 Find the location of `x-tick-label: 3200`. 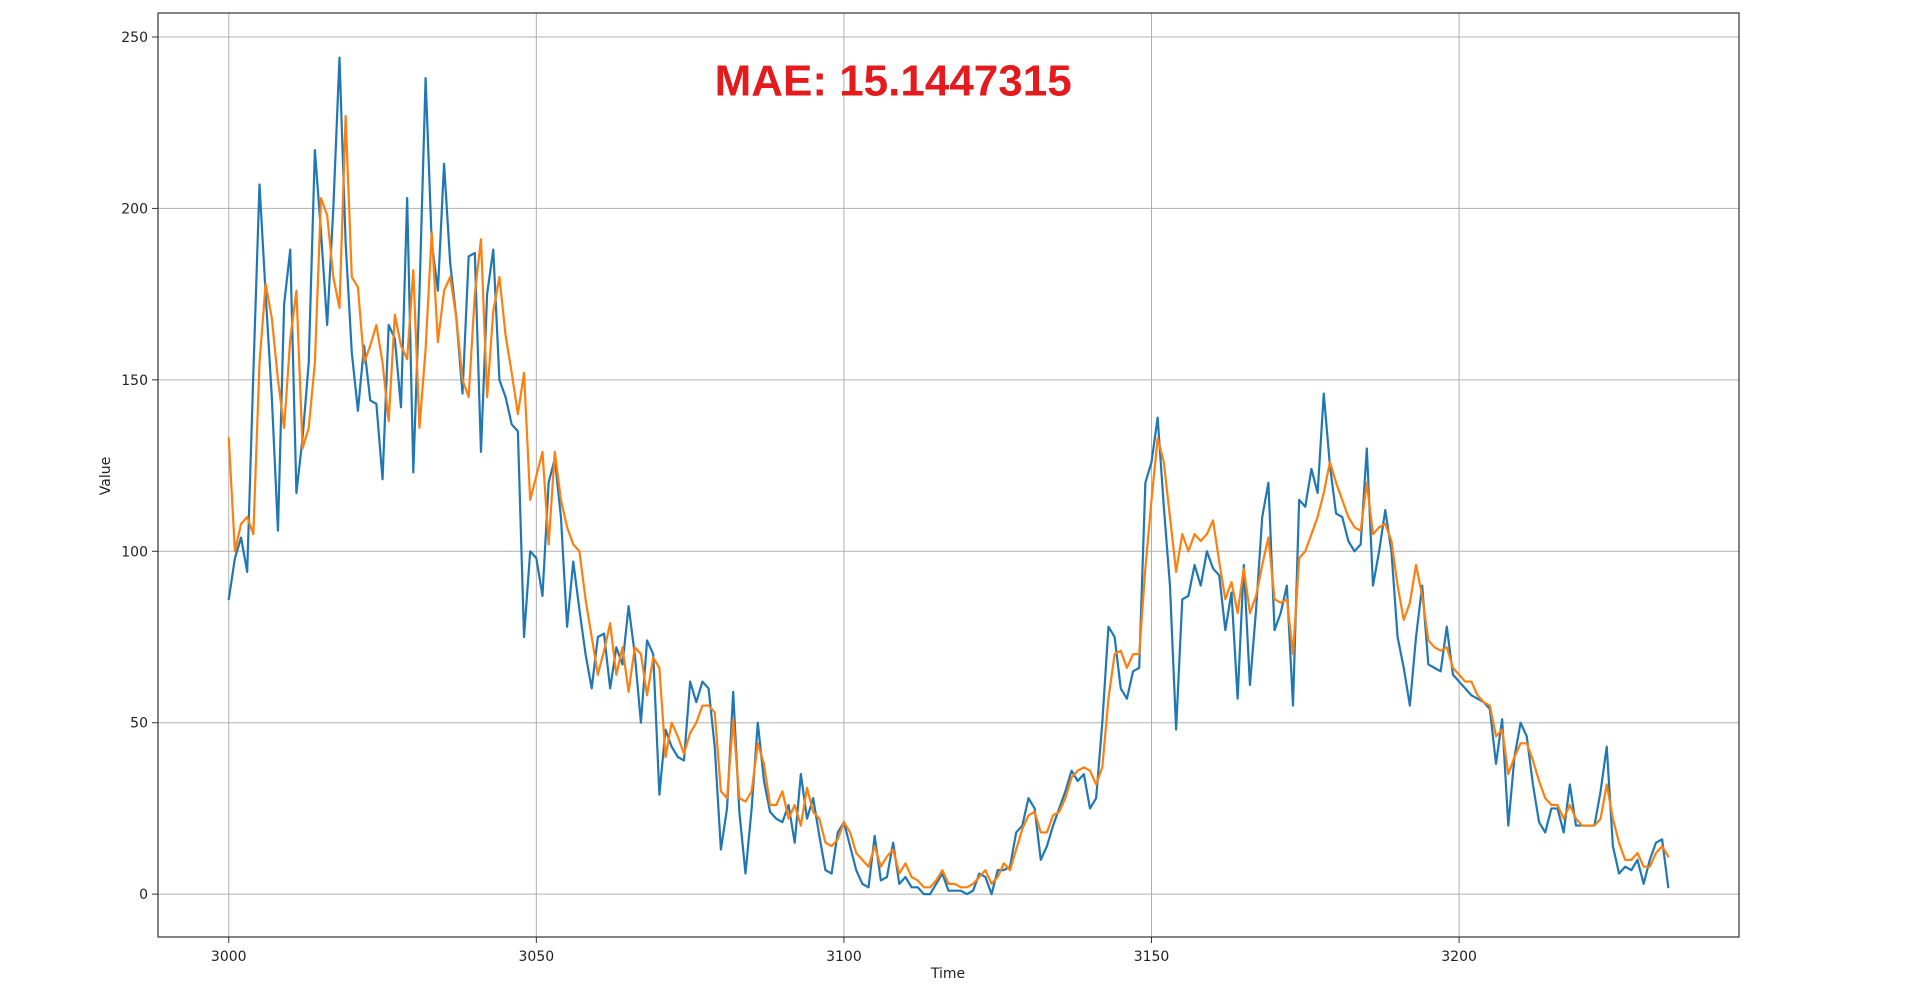

x-tick-label: 3200 is located at coordinates (1459, 957).